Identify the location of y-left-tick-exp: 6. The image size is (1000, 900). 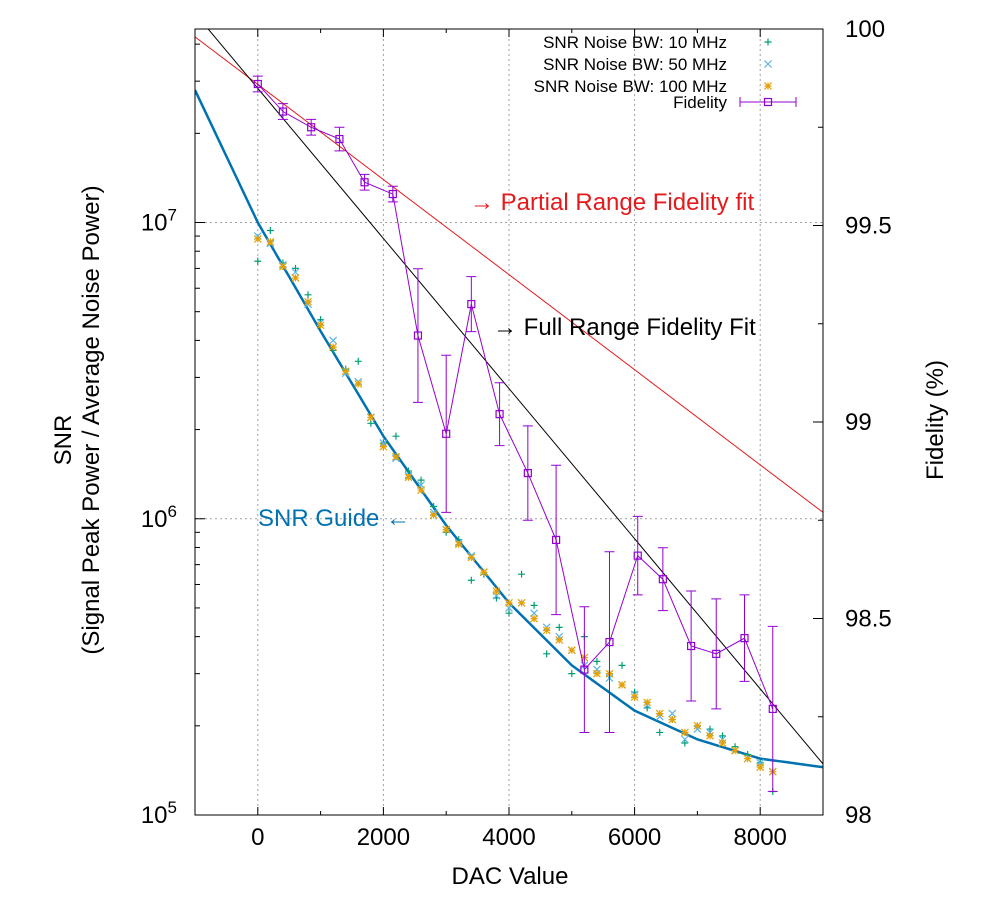
(172, 511).